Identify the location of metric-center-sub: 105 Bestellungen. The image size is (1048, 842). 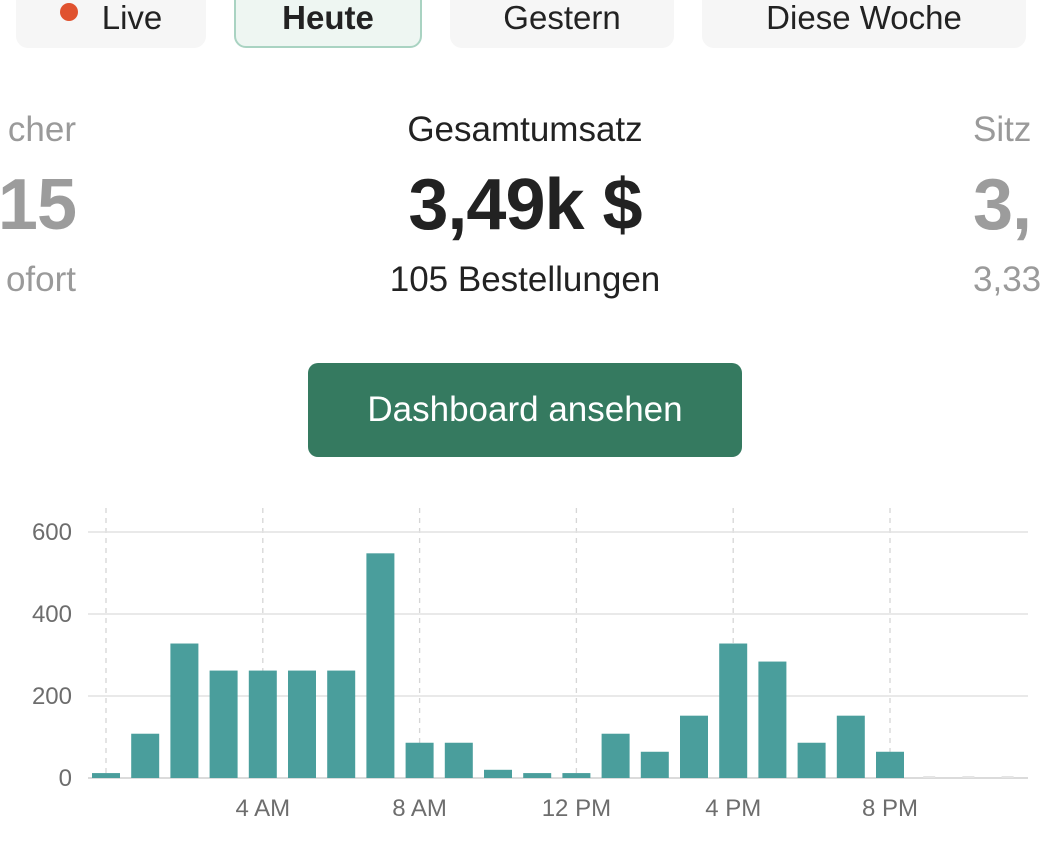
(525, 279).